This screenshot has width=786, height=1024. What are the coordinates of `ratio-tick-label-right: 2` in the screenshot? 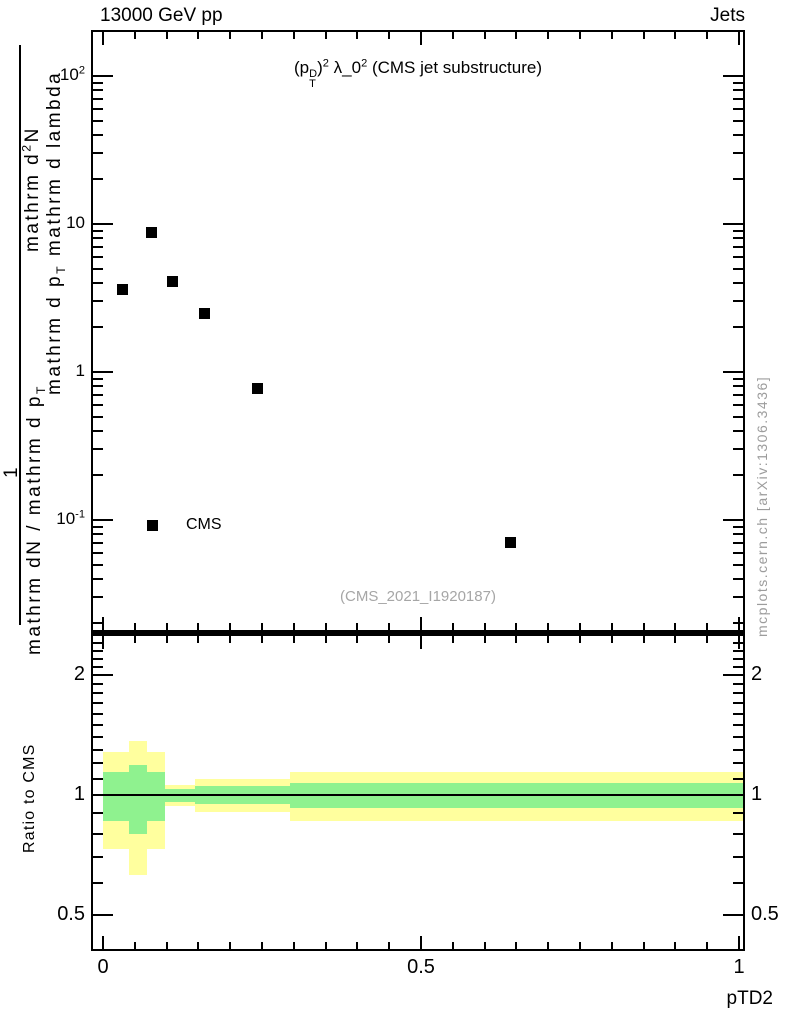 It's located at (757, 674).